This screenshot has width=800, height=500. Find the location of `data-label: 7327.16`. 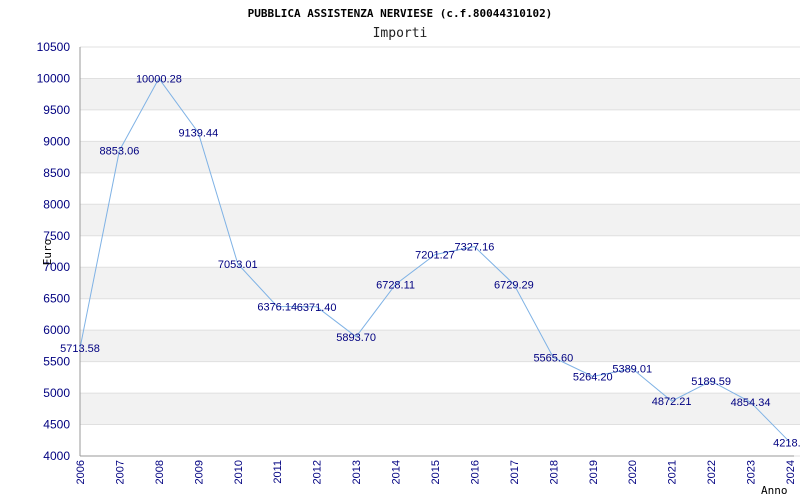

data-label: 7327.16 is located at coordinates (475, 248).